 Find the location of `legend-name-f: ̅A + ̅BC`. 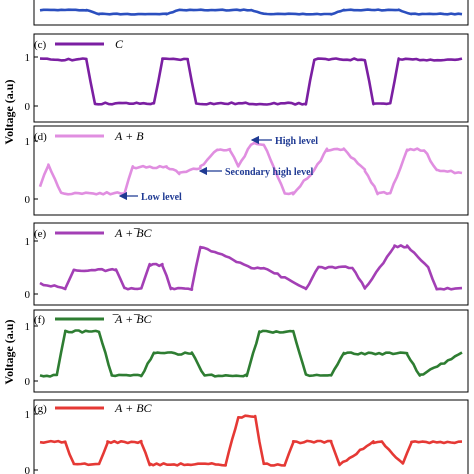

legend-name-f: ̅A + ̅BC is located at coordinates (132, 319).